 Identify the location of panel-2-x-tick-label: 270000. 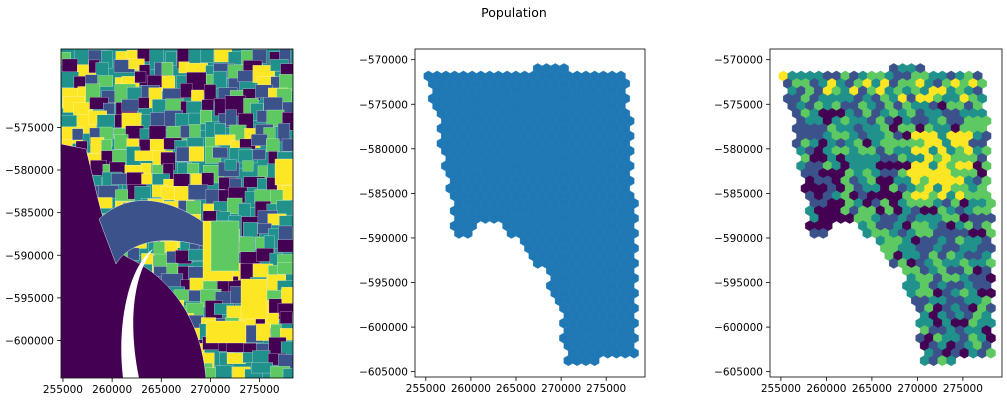
(561, 389).